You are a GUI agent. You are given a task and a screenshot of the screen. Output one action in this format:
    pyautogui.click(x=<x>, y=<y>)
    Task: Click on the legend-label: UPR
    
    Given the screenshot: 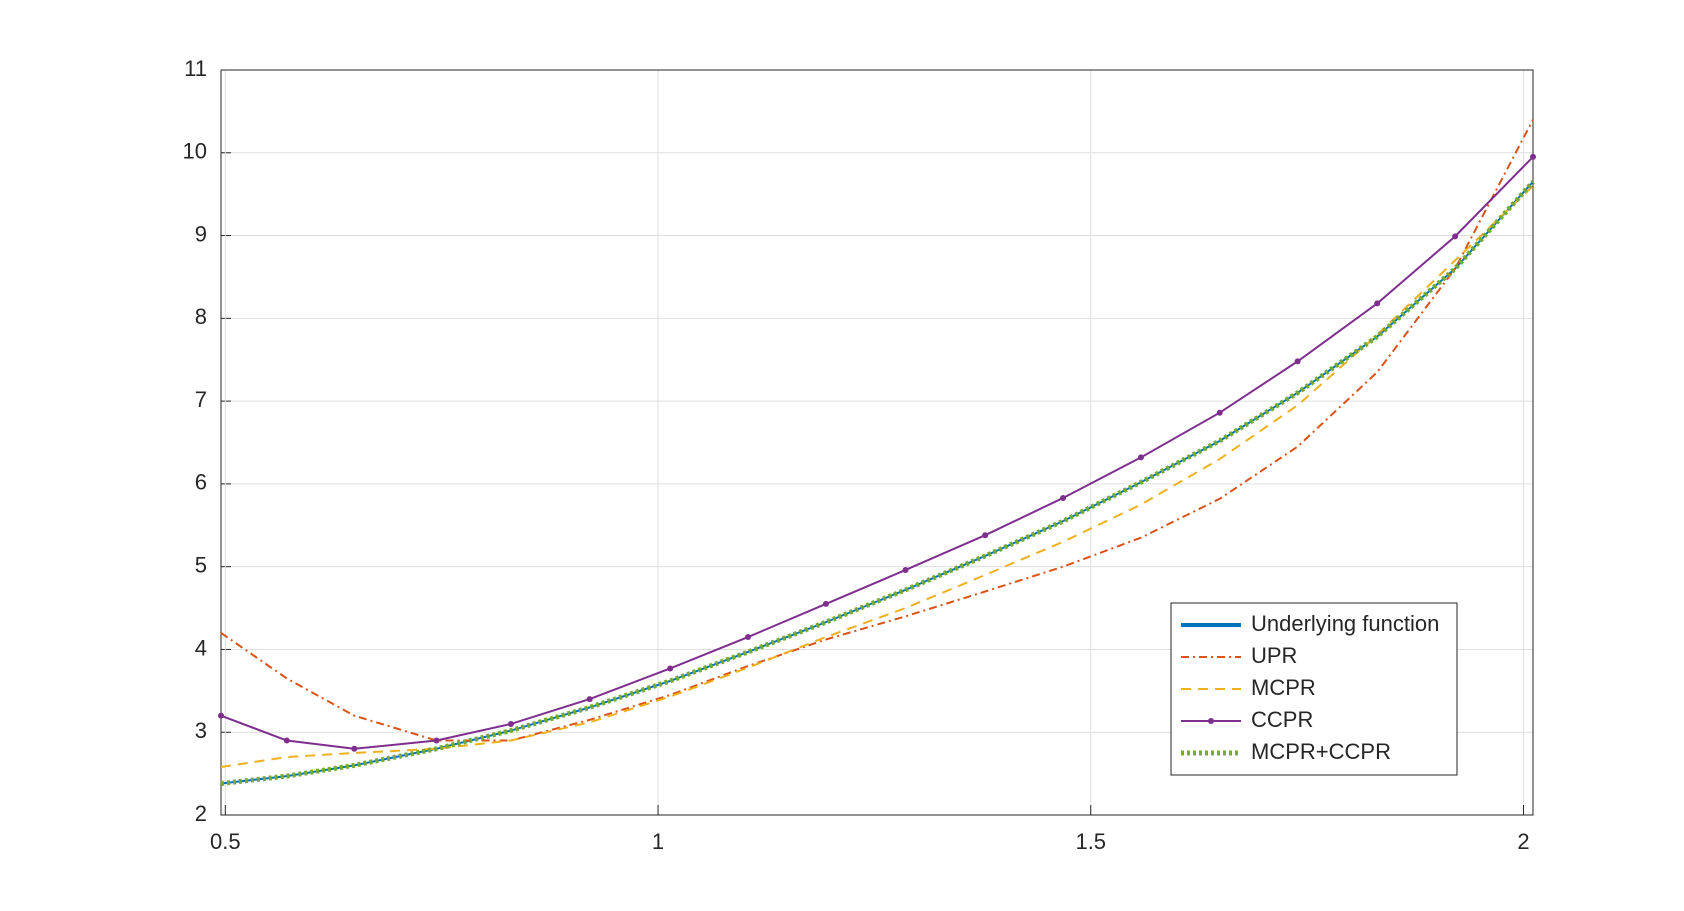 What is the action you would take?
    pyautogui.click(x=1274, y=655)
    